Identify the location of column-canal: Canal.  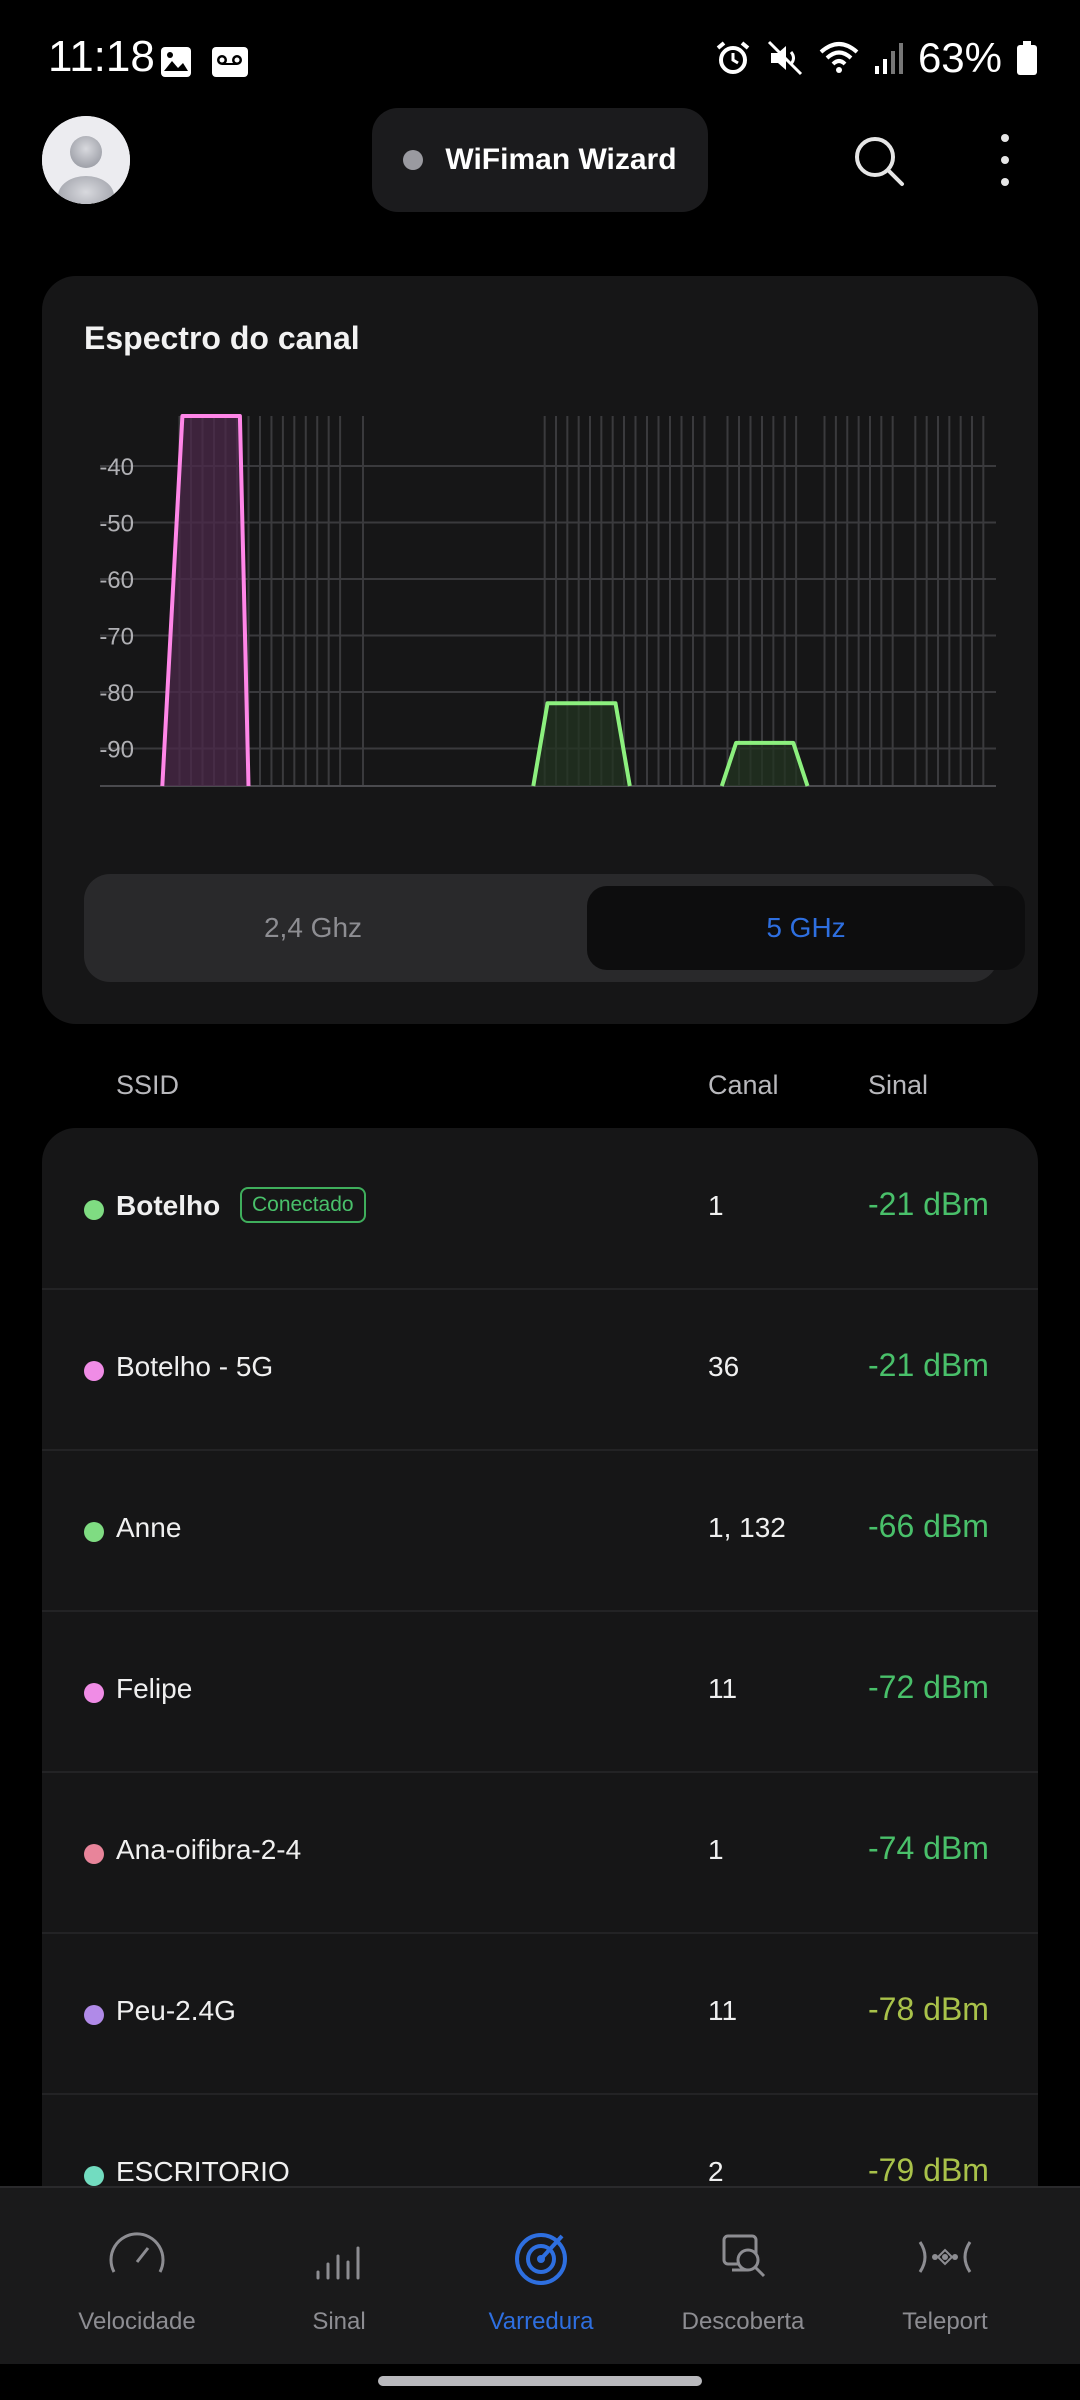
(743, 1085).